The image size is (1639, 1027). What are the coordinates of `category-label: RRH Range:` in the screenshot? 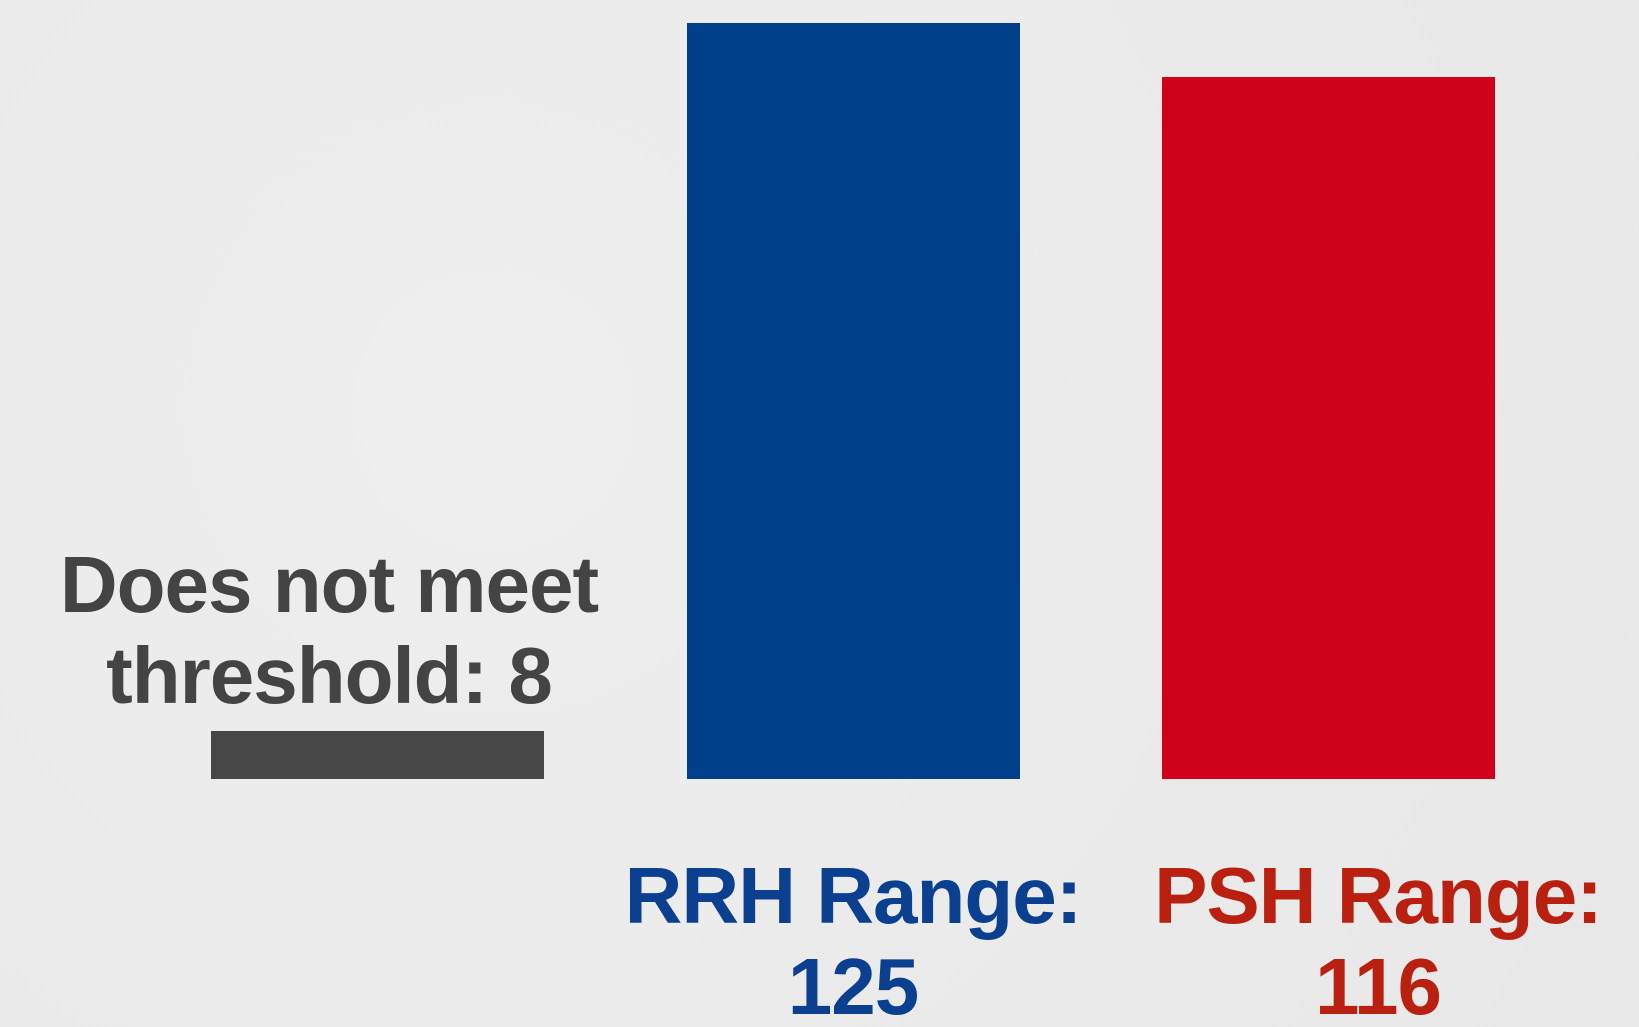 It's located at (853, 895).